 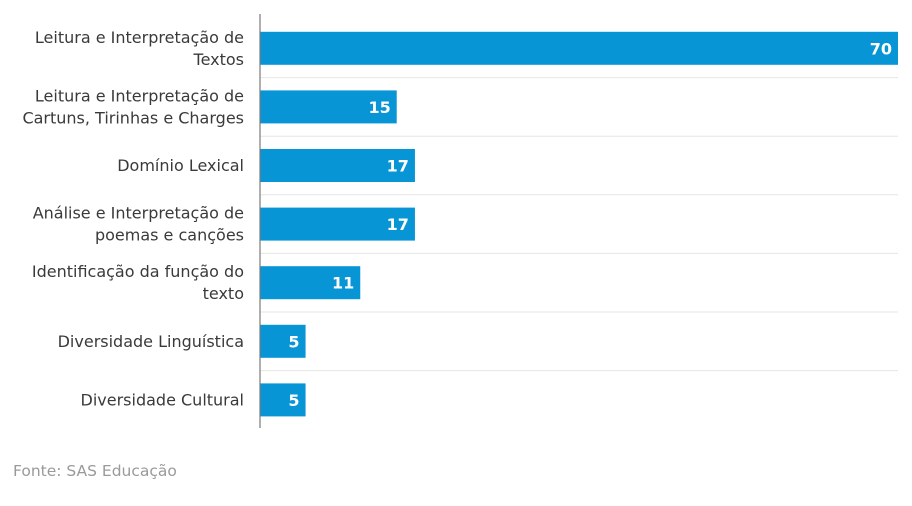 I want to click on value-label: 15, so click(x=379, y=107).